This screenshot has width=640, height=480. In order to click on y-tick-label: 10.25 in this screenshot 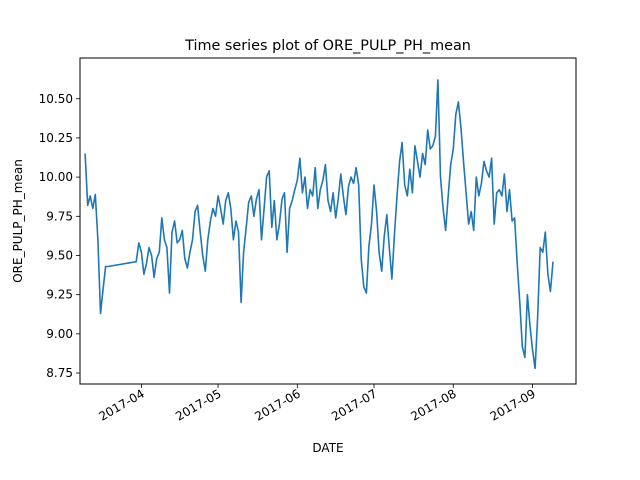, I will do `click(56, 138)`.